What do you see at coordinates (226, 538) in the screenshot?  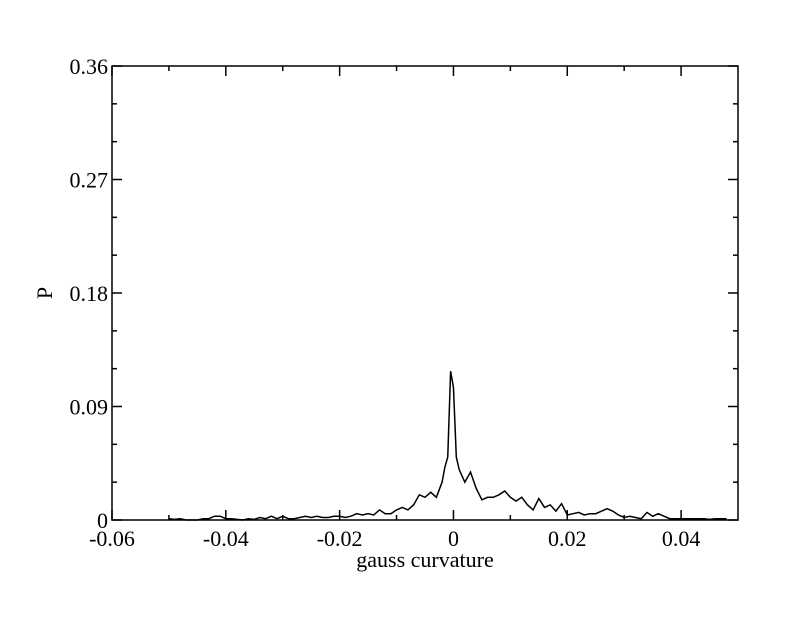 I see `x-tick-label: -0.04` at bounding box center [226, 538].